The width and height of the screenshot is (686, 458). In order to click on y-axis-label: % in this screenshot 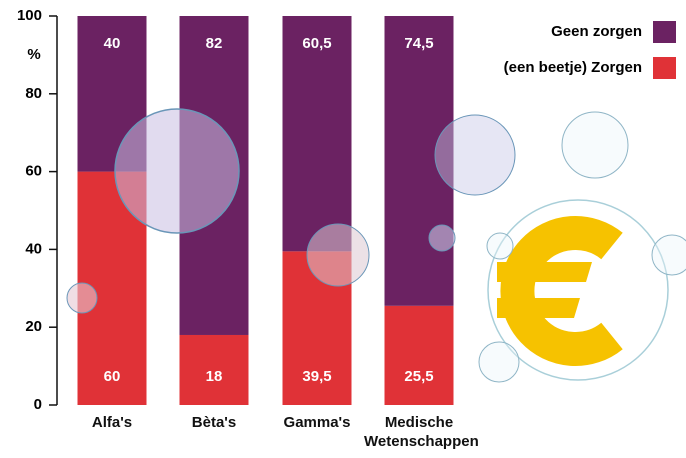, I will do `click(33, 54)`.